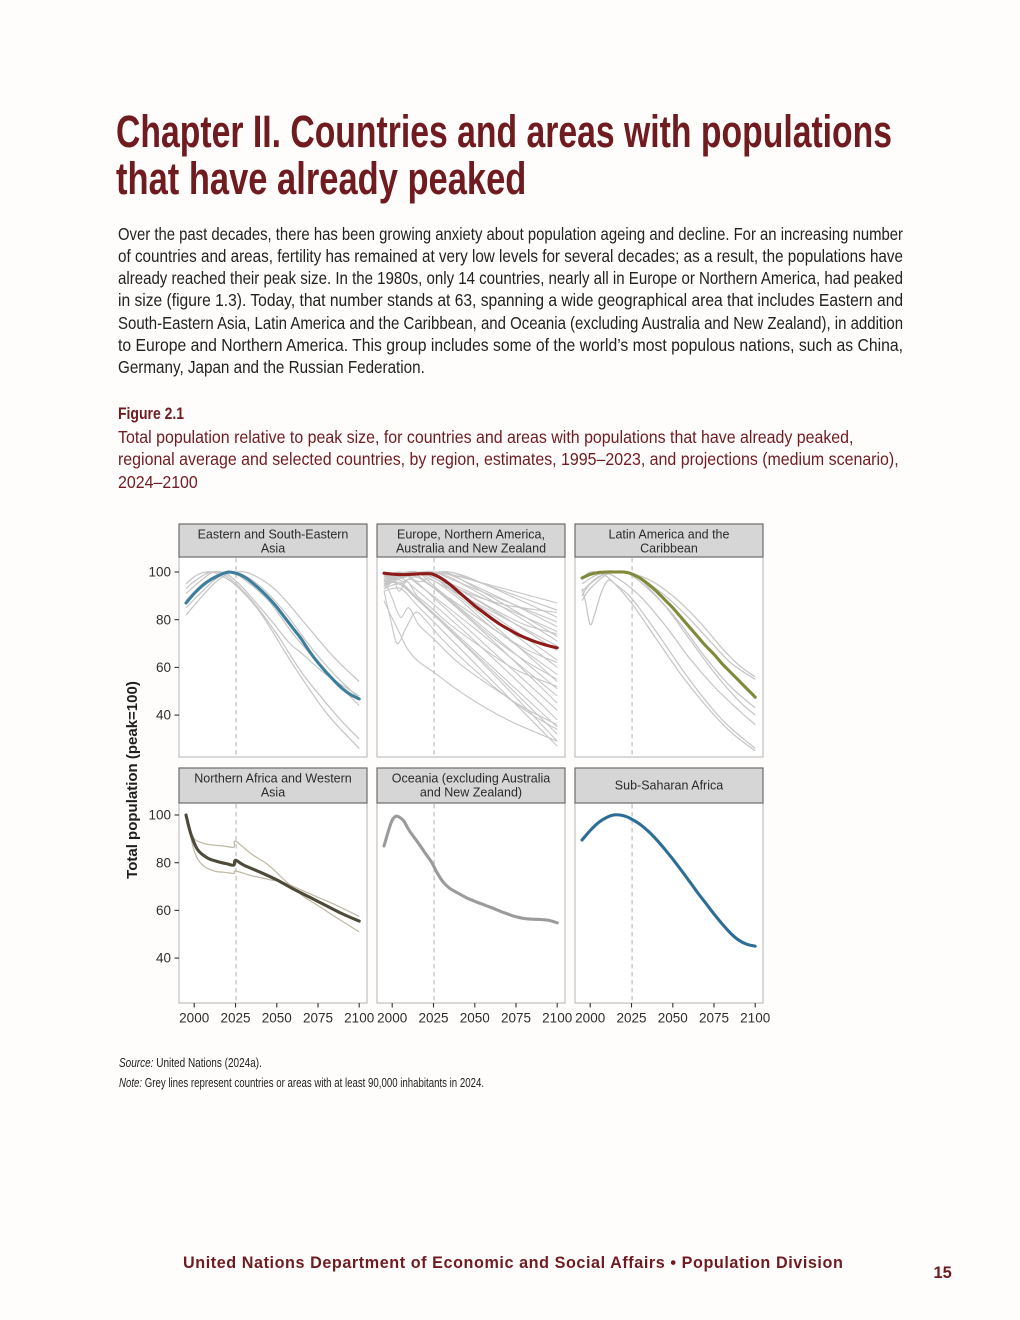  What do you see at coordinates (669, 535) in the screenshot?
I see `svg-text: Latin America and the` at bounding box center [669, 535].